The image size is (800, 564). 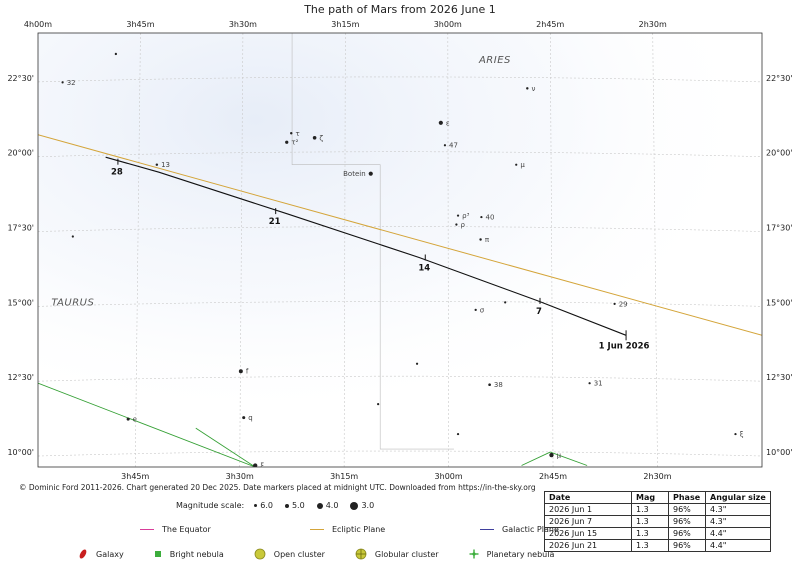 I want to click on cell-size: 4.3", so click(x=738, y=509).